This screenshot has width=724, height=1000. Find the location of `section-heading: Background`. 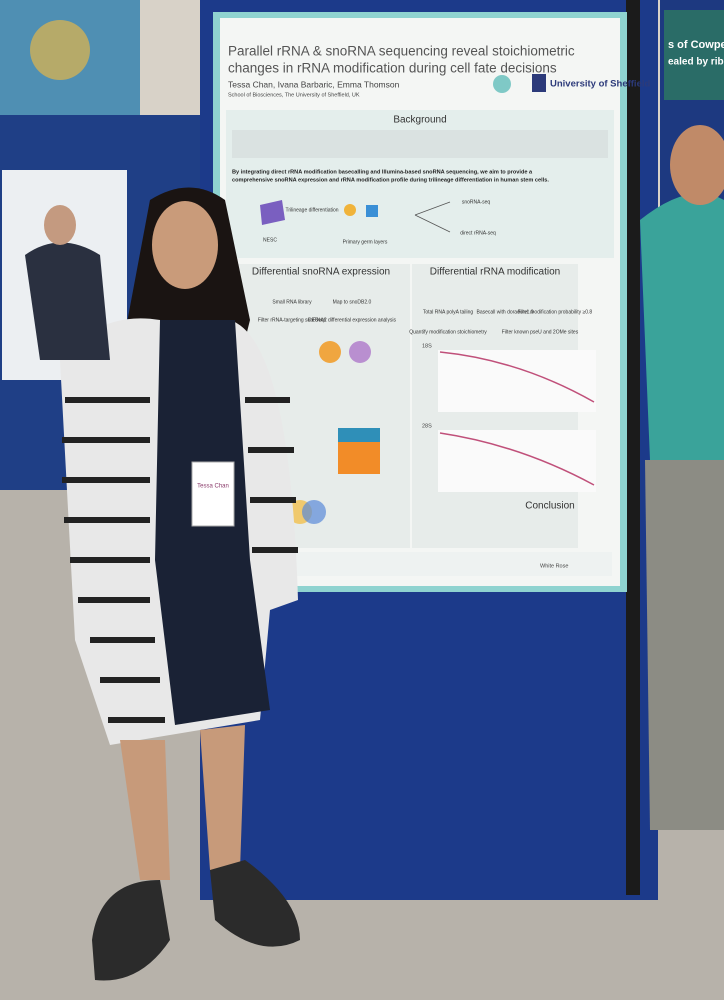

section-heading: Background is located at coordinates (419, 120).